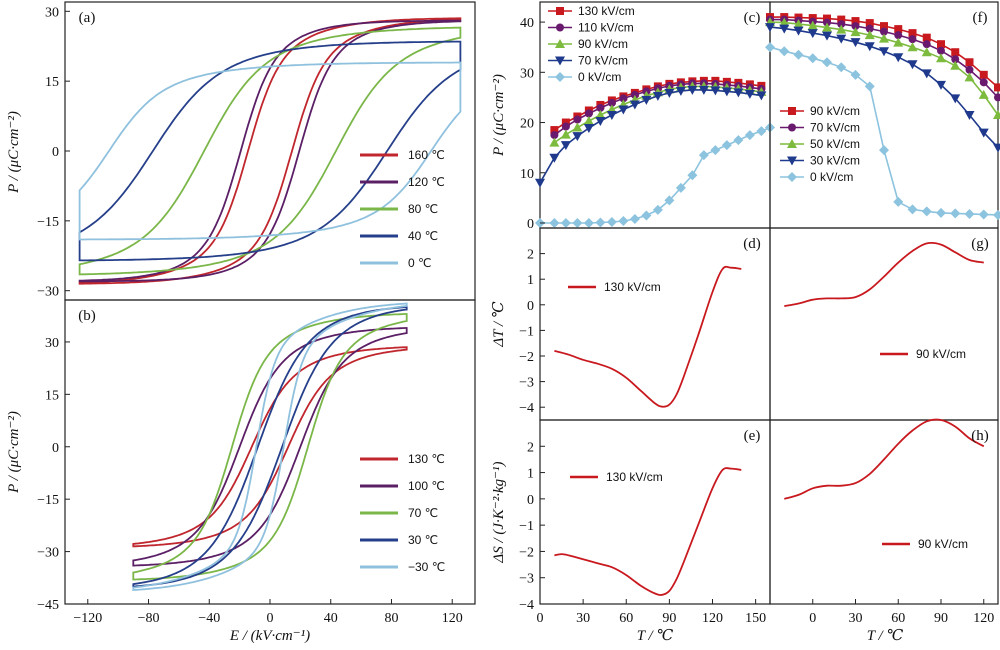 This screenshot has height=650, width=1000. What do you see at coordinates (606, 28) in the screenshot?
I see `legend-label-c: 110 kV/cm` at bounding box center [606, 28].